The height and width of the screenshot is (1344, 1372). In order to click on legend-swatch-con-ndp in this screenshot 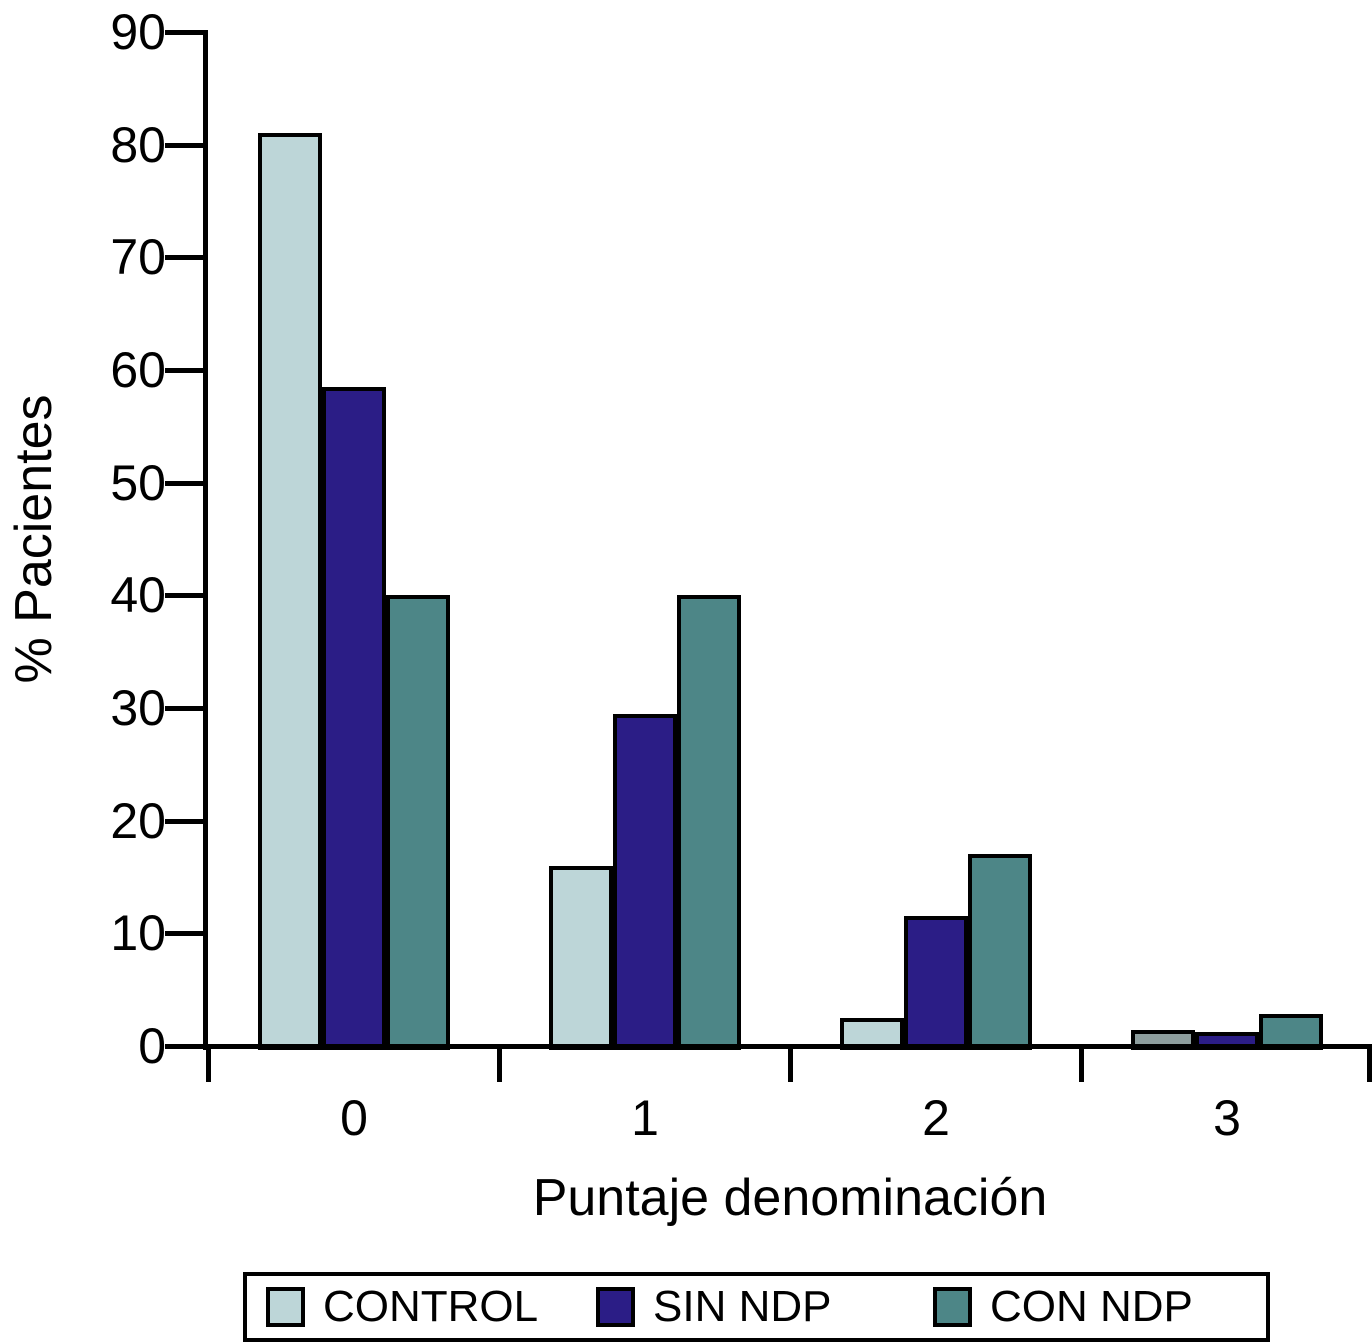, I will do `click(952, 1307)`.